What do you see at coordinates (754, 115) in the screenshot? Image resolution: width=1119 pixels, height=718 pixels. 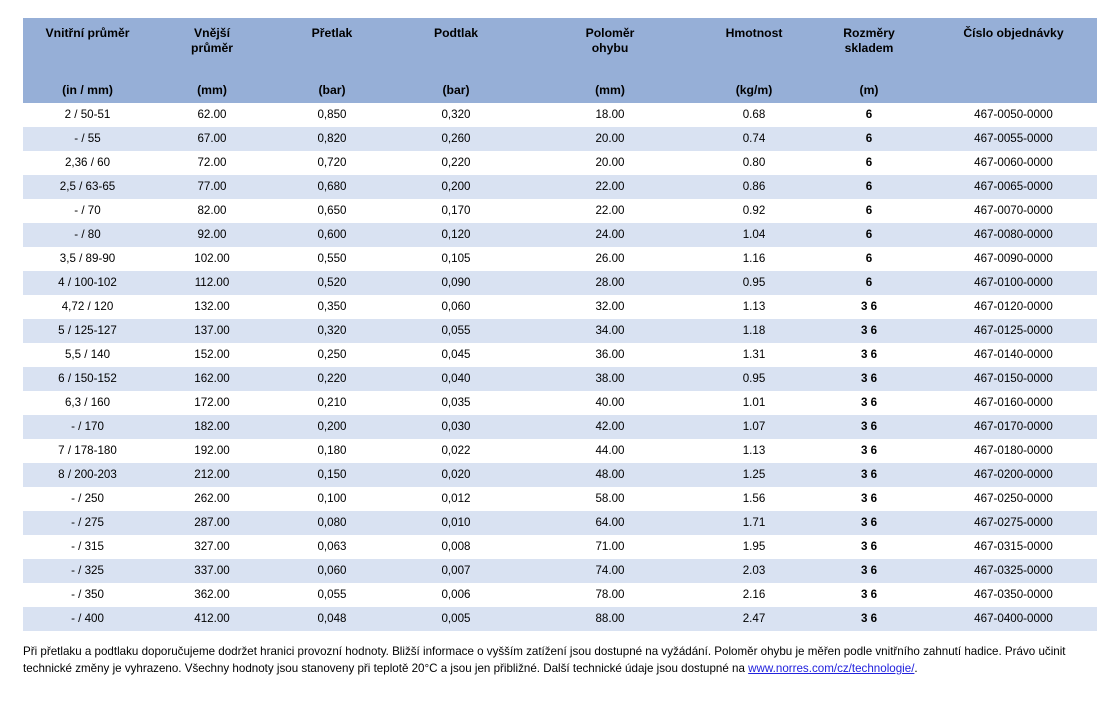 I see `table-cell: 0.68` at bounding box center [754, 115].